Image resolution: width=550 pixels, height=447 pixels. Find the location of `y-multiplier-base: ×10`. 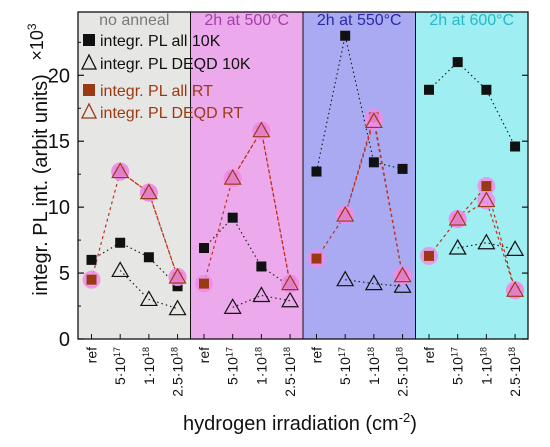

y-multiplier-base: ×10 is located at coordinates (37, 45).